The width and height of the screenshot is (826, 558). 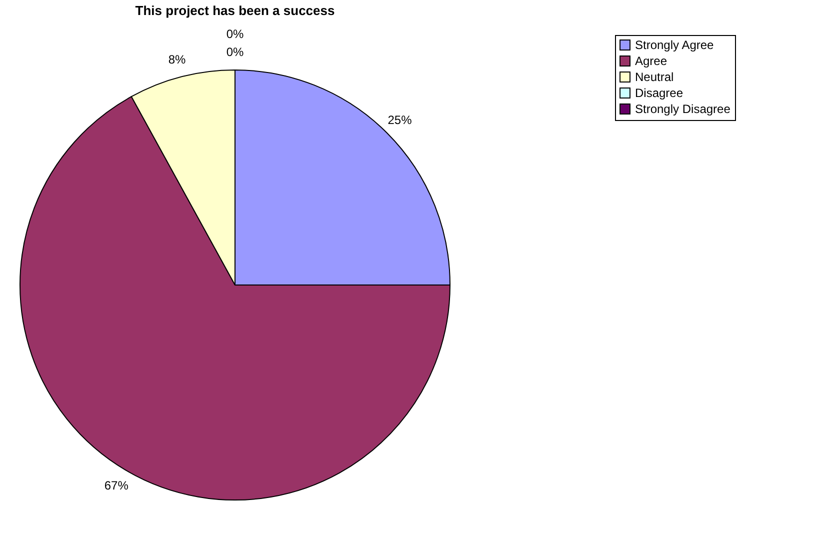 What do you see at coordinates (400, 120) in the screenshot?
I see `data-label: 25%` at bounding box center [400, 120].